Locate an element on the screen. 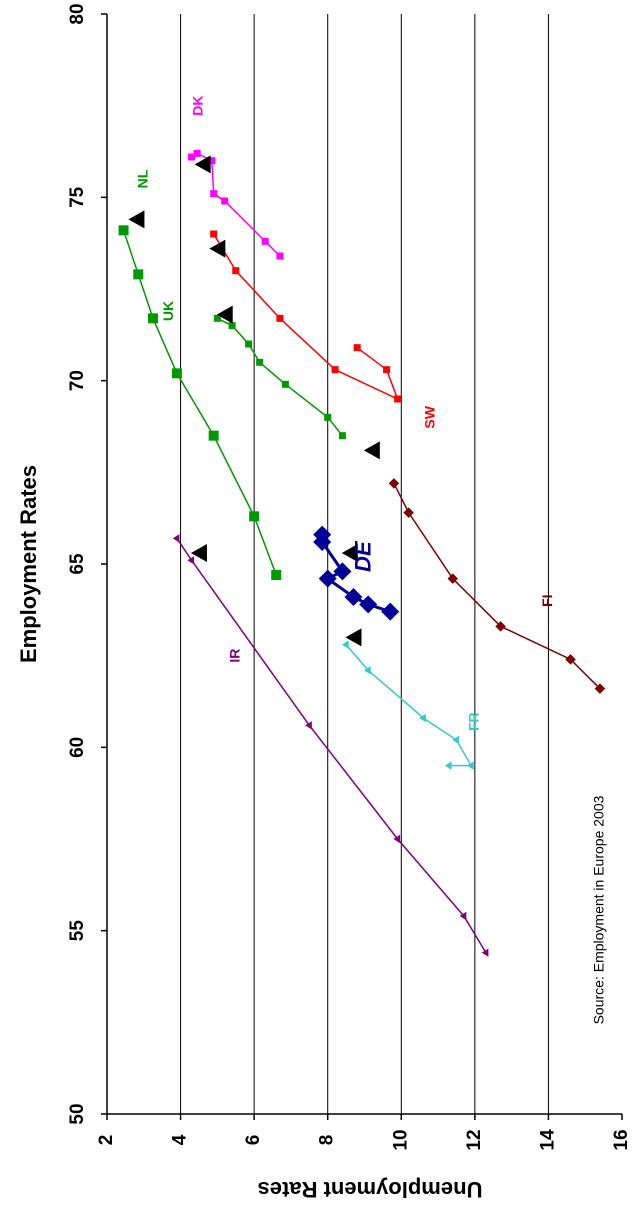 The image size is (632, 1218). series-label-uk: UK is located at coordinates (168, 311).